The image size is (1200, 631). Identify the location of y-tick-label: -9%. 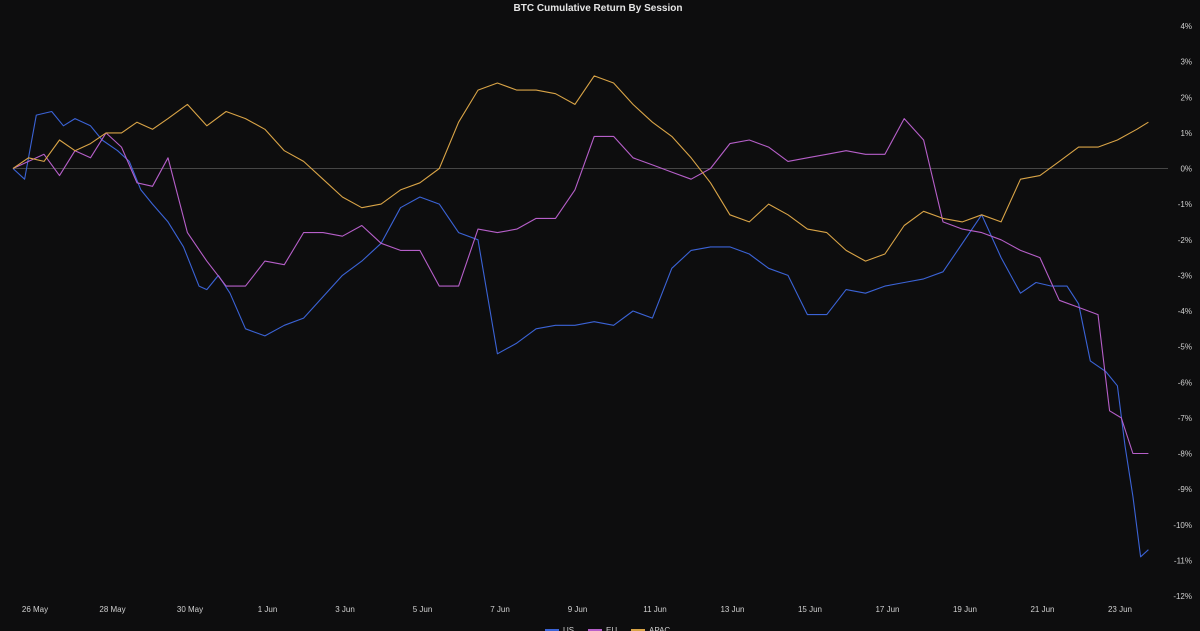
(1185, 489).